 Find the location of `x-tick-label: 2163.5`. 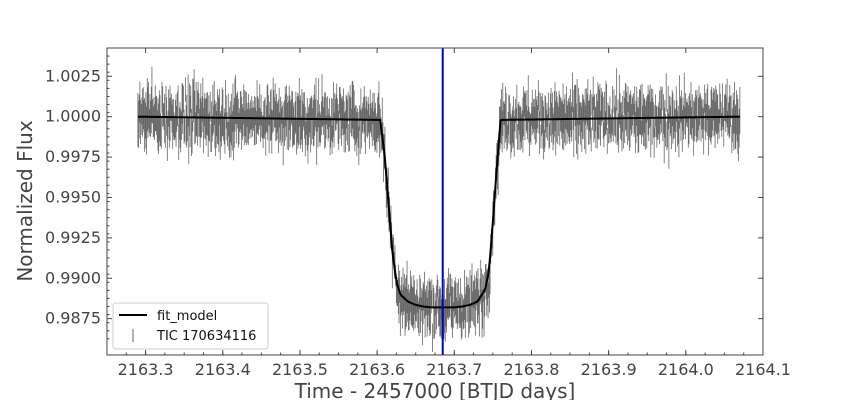

x-tick-label: 2163.5 is located at coordinates (300, 369).